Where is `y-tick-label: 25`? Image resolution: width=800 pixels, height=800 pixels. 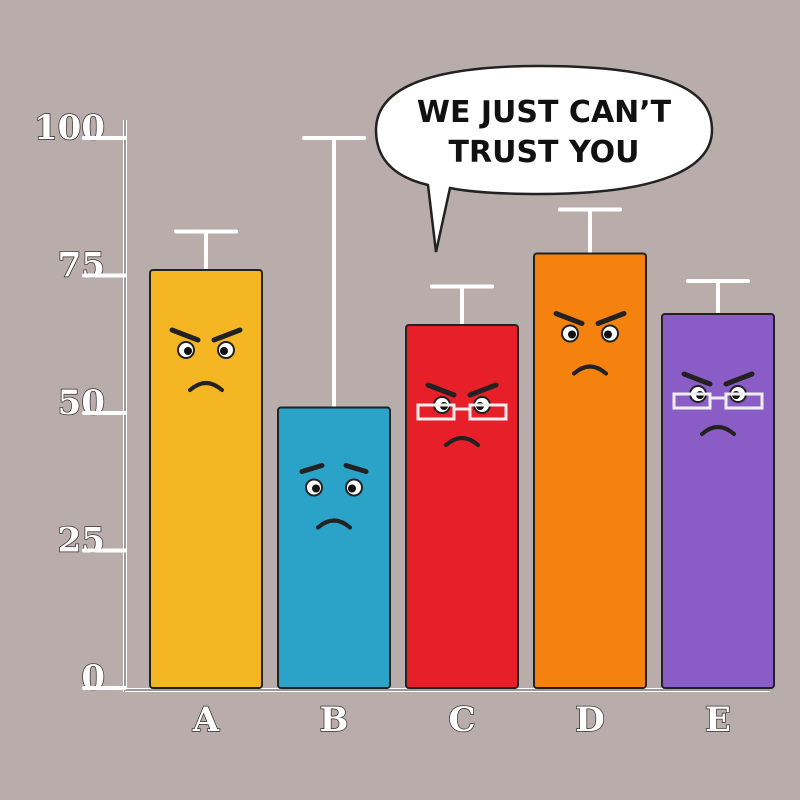
y-tick-label: 25 is located at coordinates (81, 541).